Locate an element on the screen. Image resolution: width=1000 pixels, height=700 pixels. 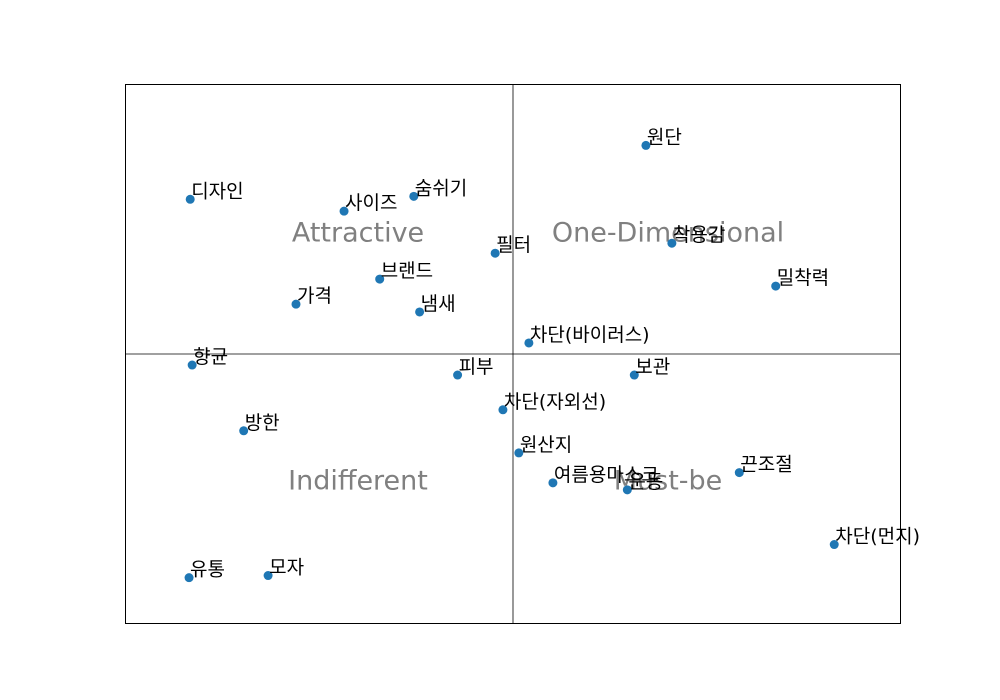
point-label: 차단(바이러스) is located at coordinates (590, 335).